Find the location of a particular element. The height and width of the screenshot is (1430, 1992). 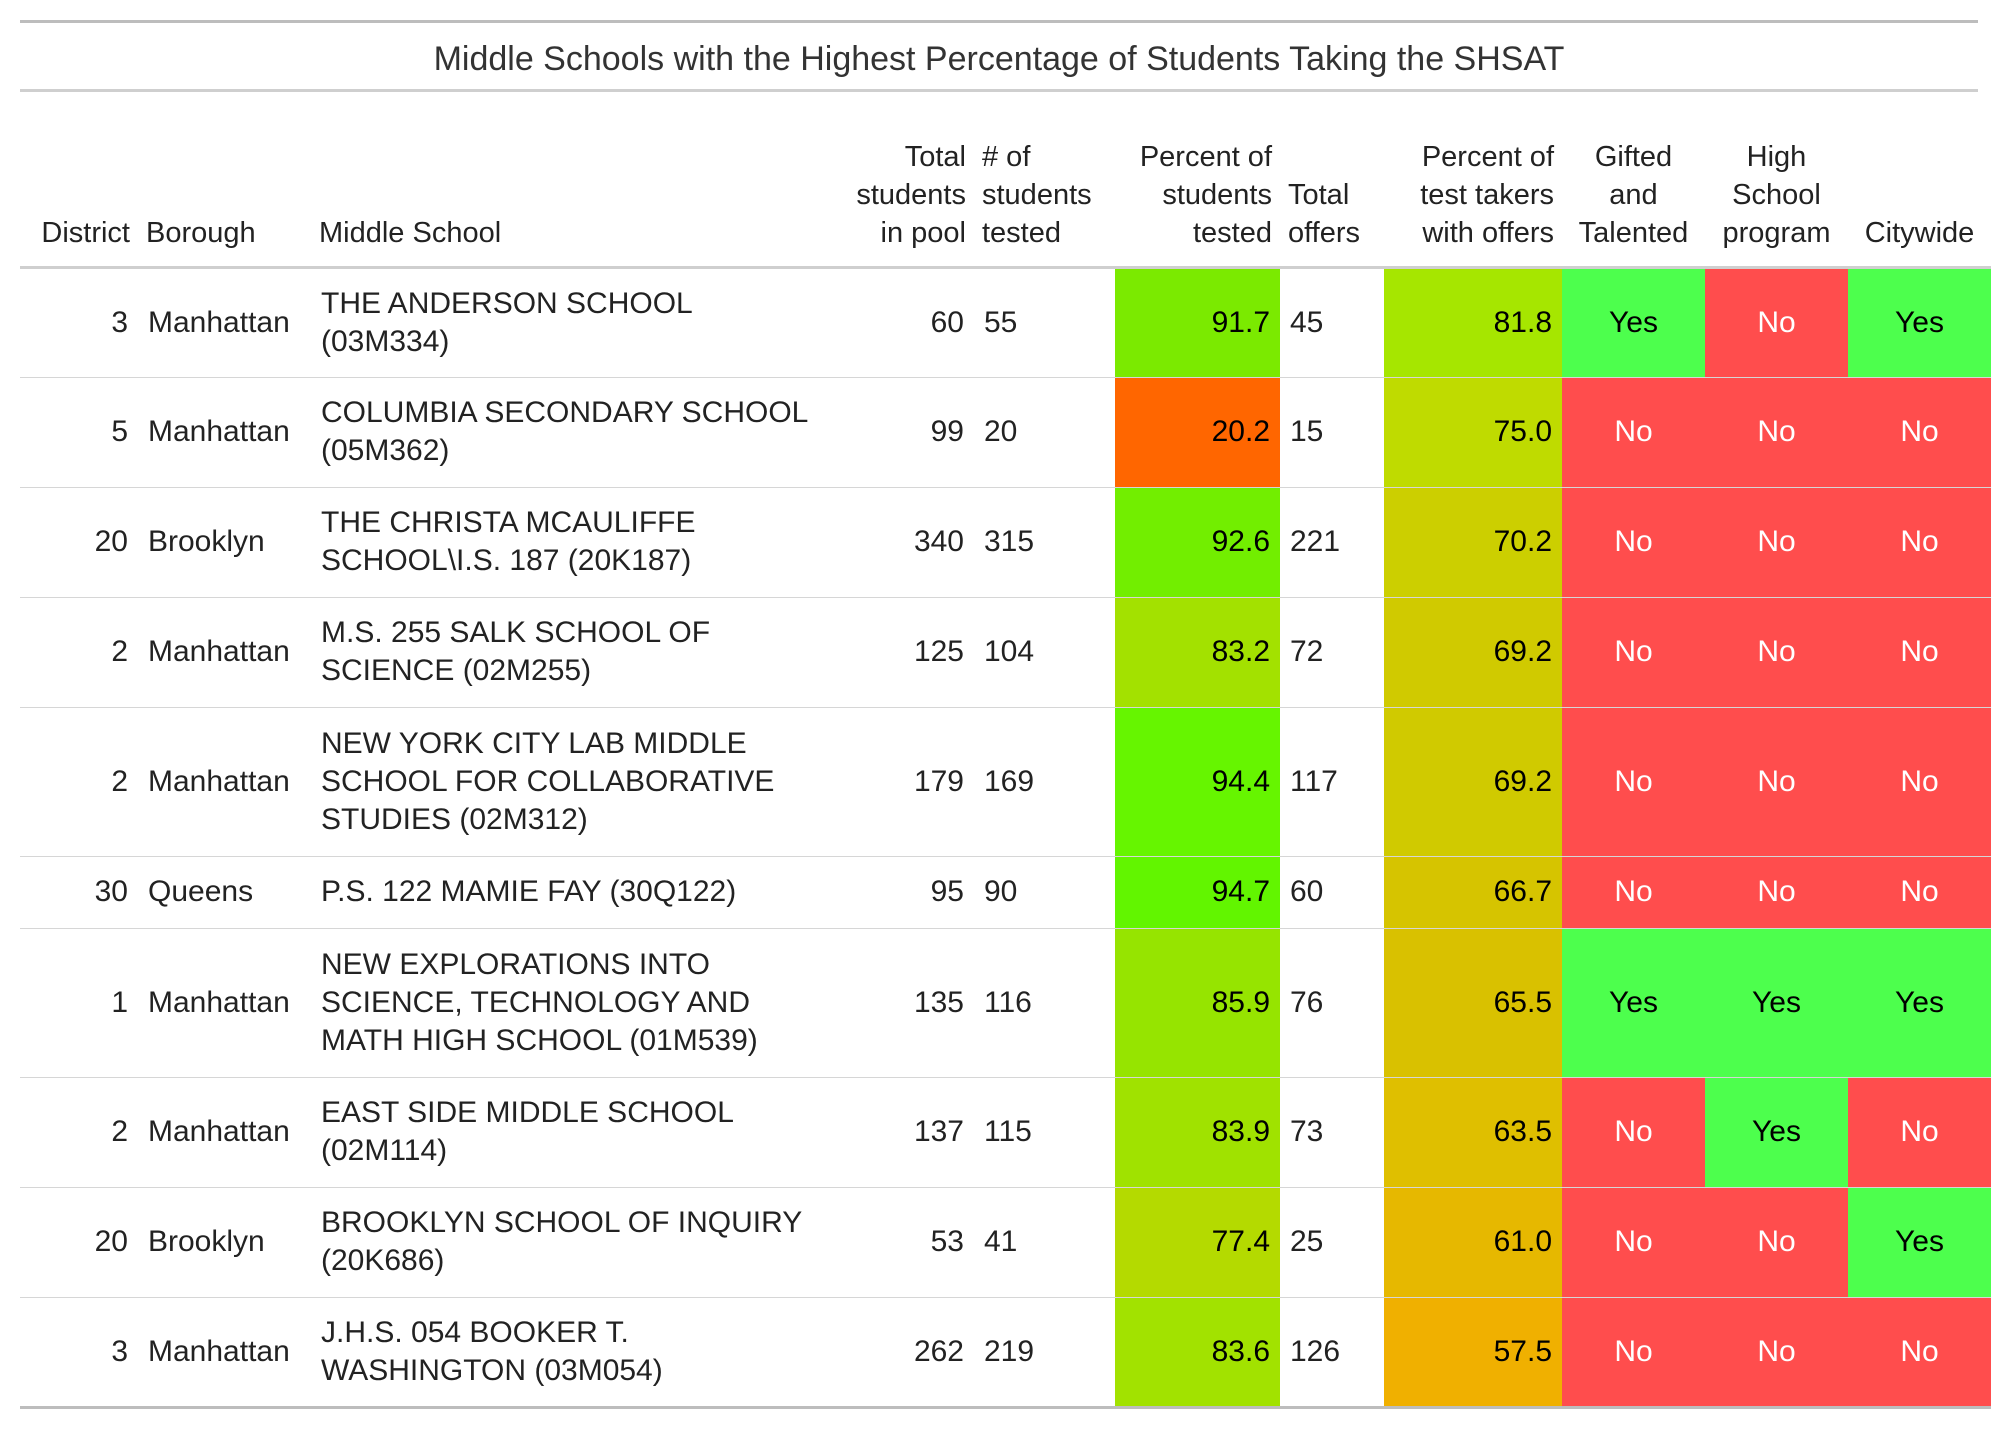

cell-offers: 73 is located at coordinates (1332, 1132).